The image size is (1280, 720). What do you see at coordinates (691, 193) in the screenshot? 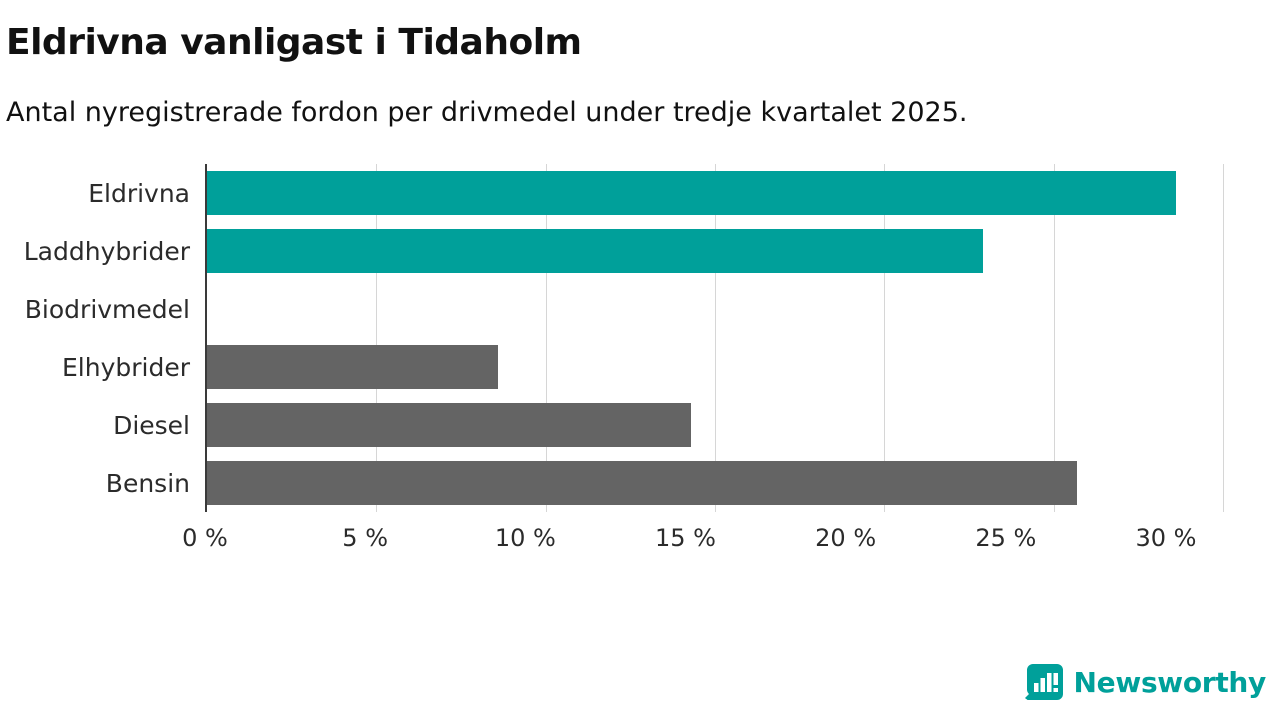
I see `bar-eldrivna` at bounding box center [691, 193].